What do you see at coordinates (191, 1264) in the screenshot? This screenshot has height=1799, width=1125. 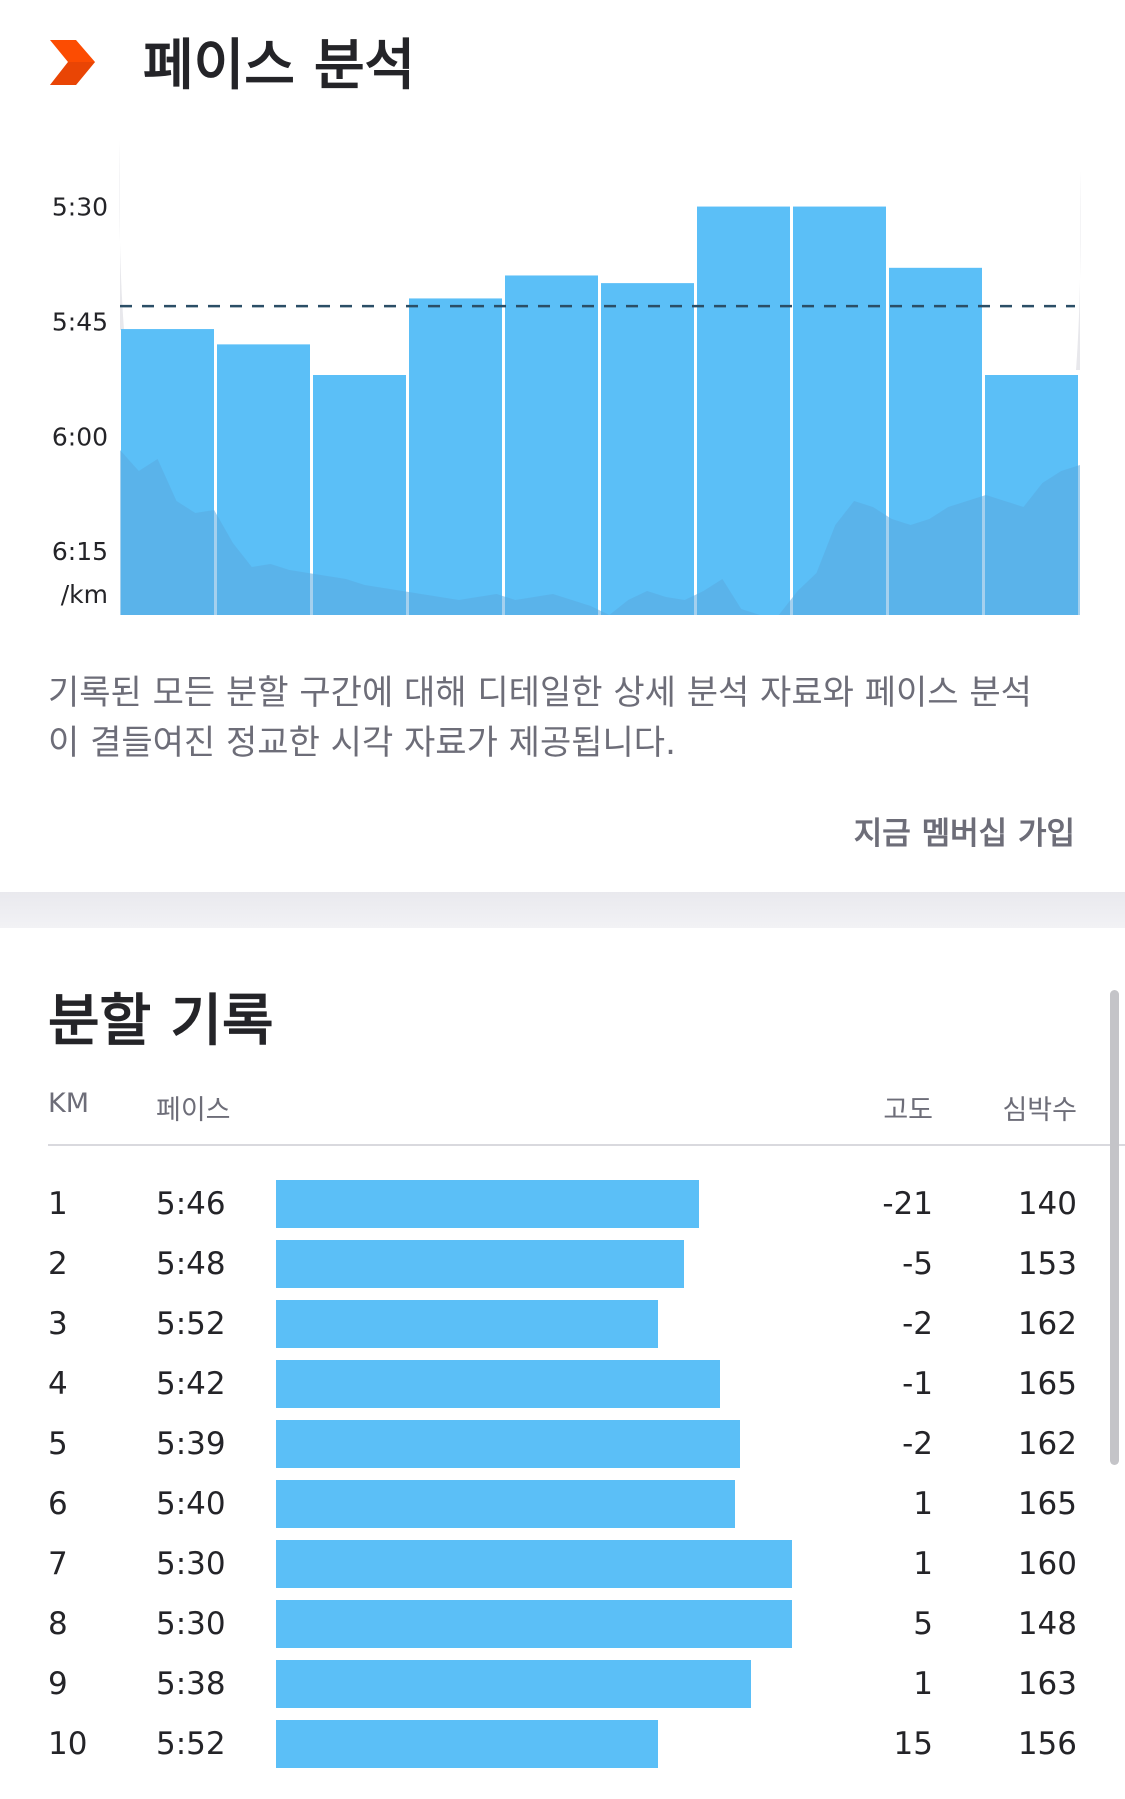 I see `split-pace: 5:48` at bounding box center [191, 1264].